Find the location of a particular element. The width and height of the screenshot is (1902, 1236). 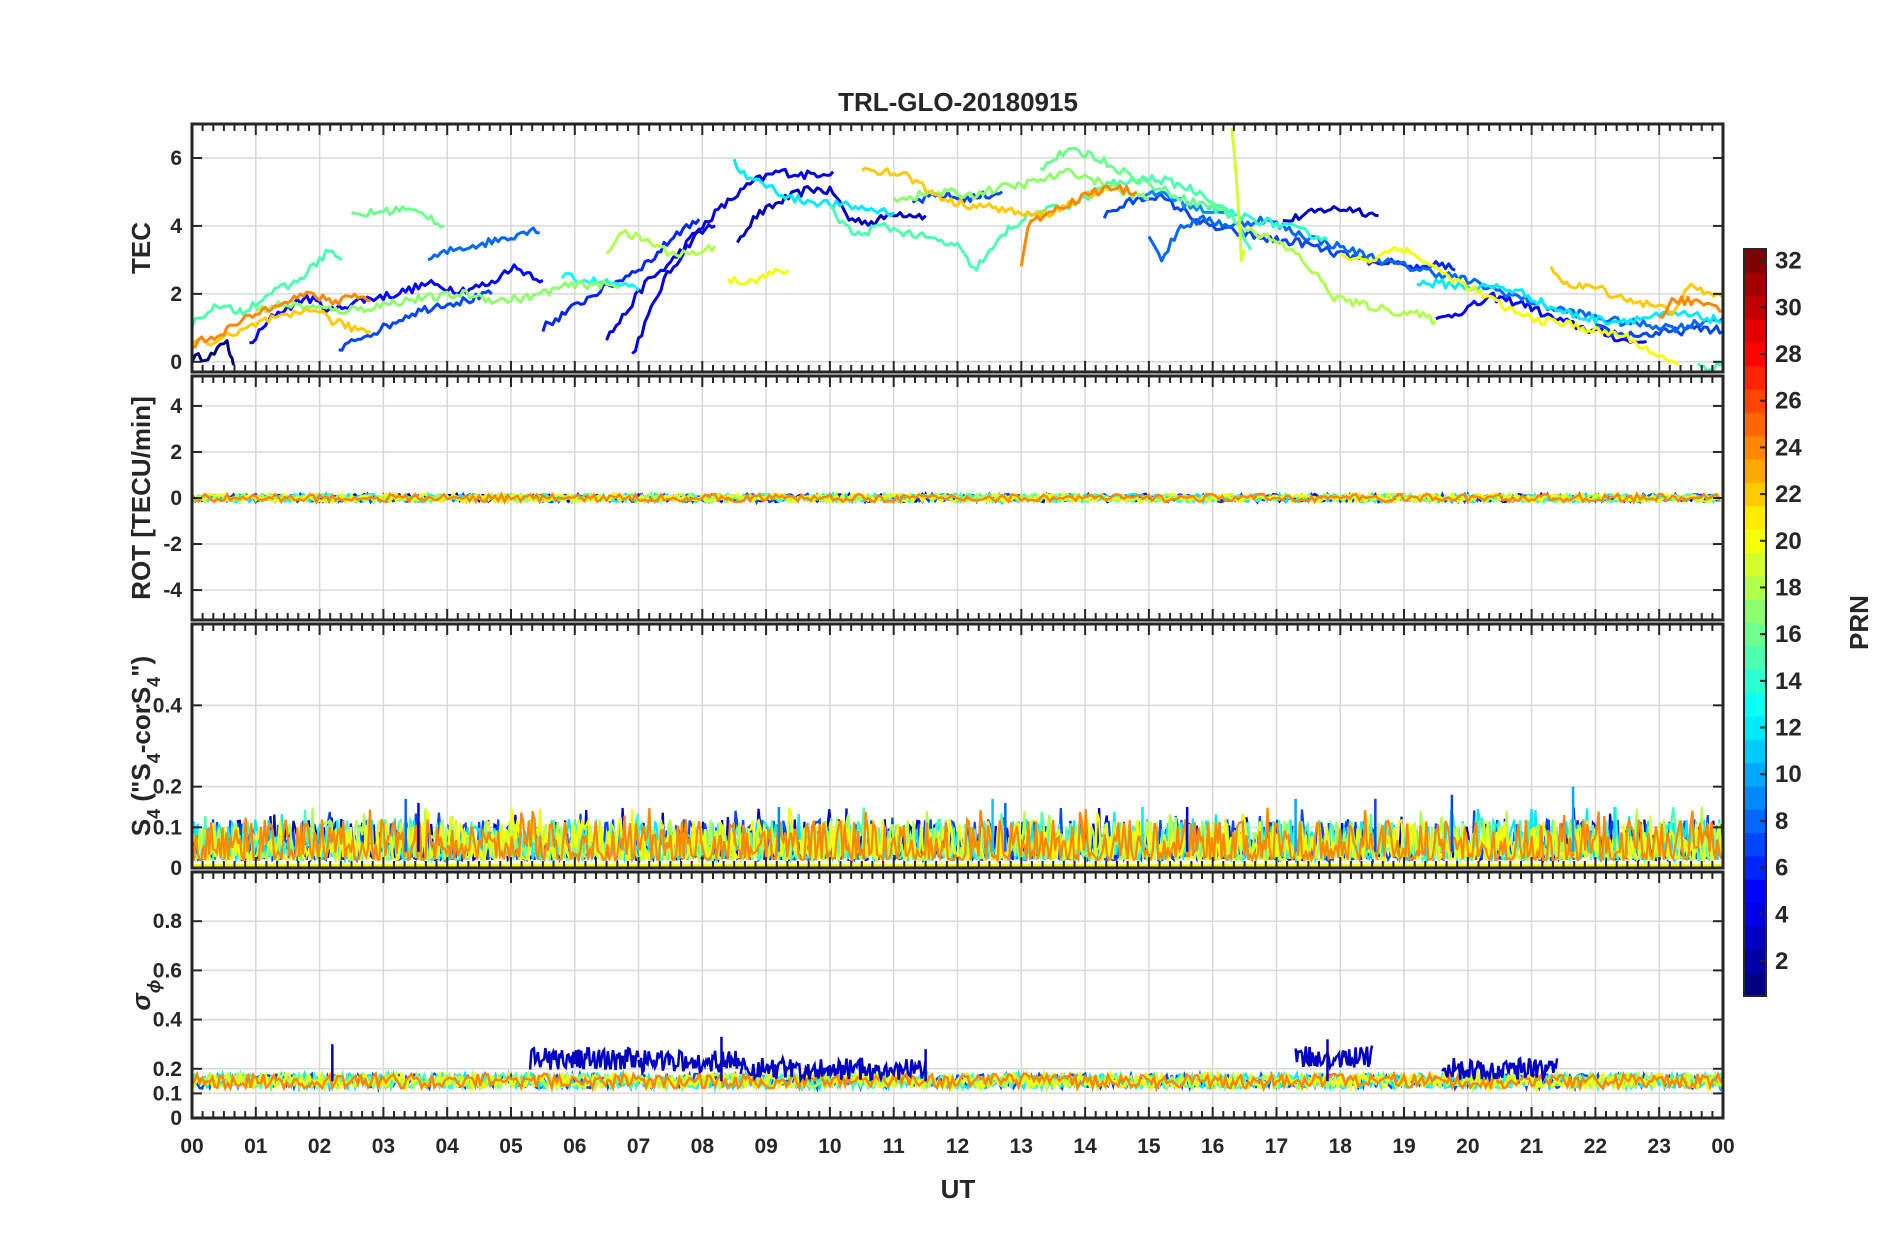

colorbar-tick-label: 20 is located at coordinates (1788, 541).